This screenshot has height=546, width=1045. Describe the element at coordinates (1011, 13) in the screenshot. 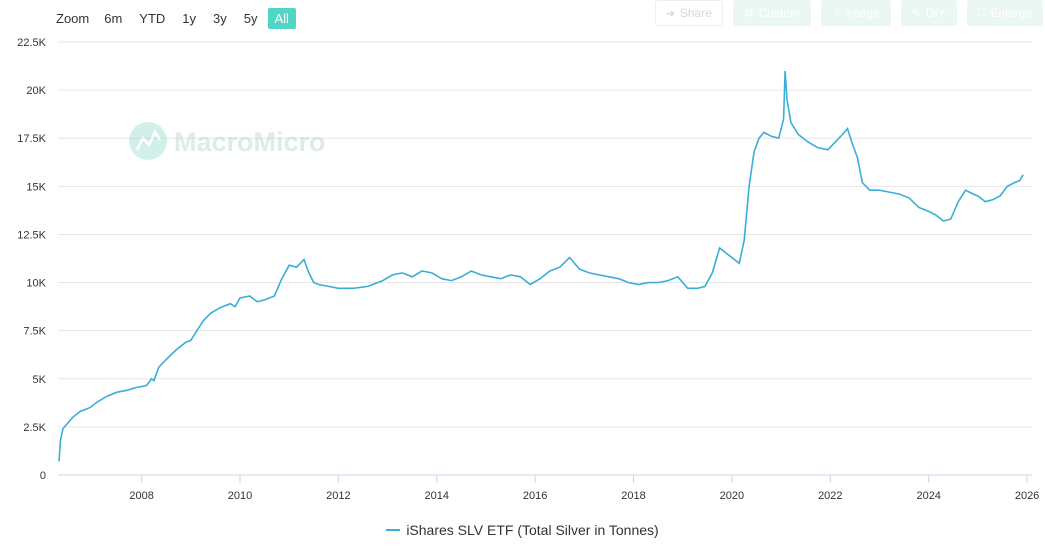

I see `enlarge-label: Enlarge` at that location.